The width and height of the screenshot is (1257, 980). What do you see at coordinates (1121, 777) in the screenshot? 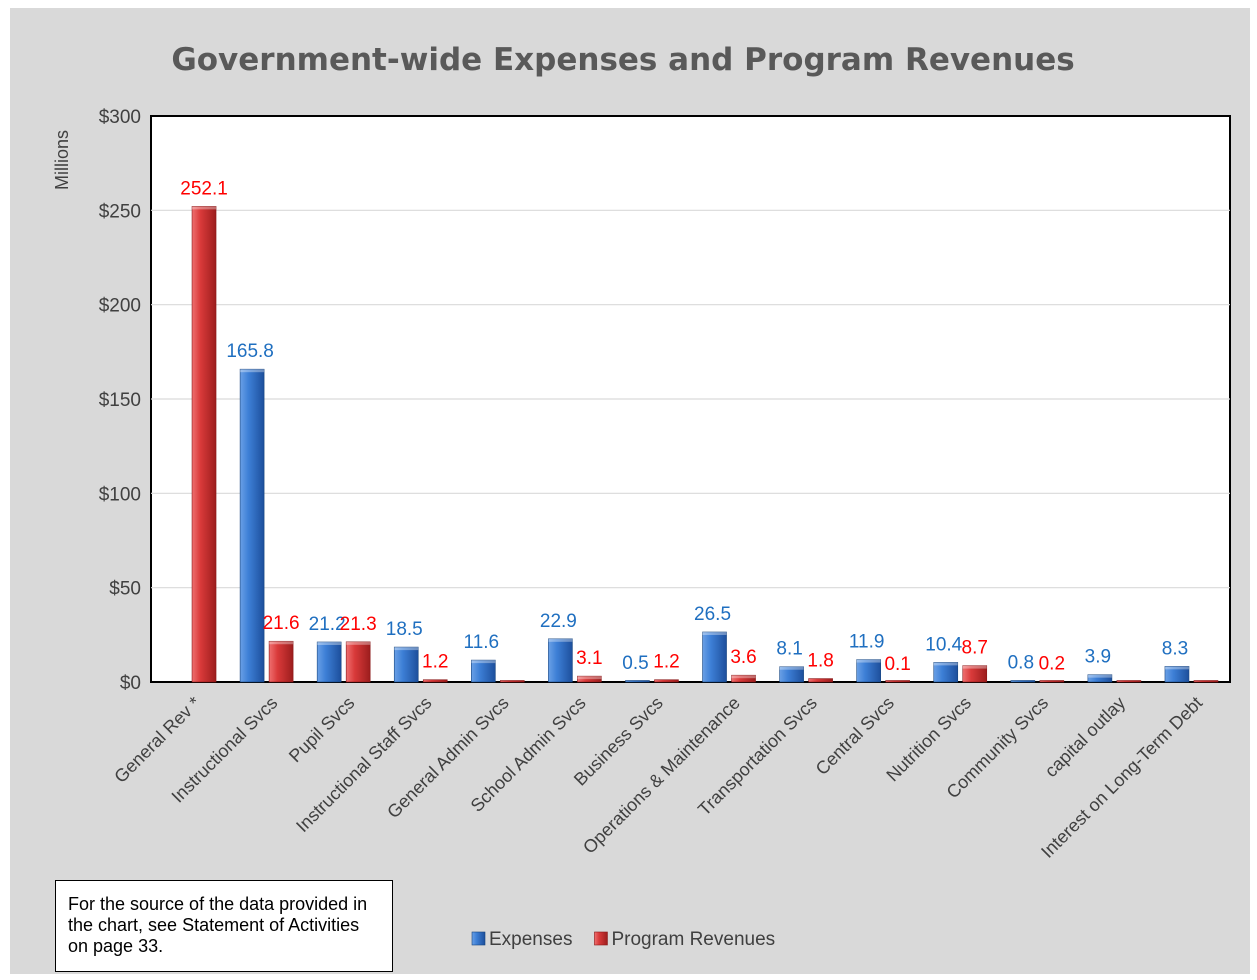
I see `x-tick-label: Interest on Long-Term Debt` at bounding box center [1121, 777].